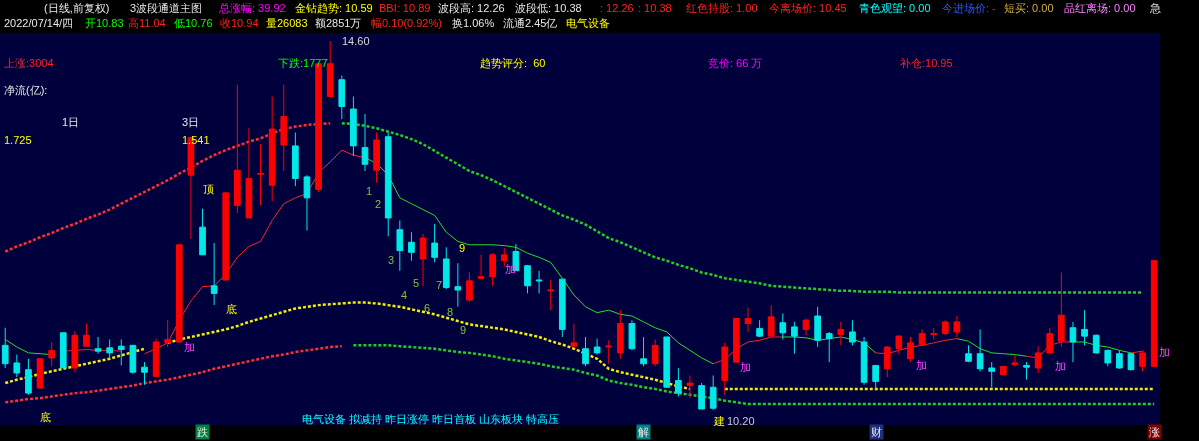  What do you see at coordinates (1154, 432) in the screenshot?
I see `text: 涨` at bounding box center [1154, 432].